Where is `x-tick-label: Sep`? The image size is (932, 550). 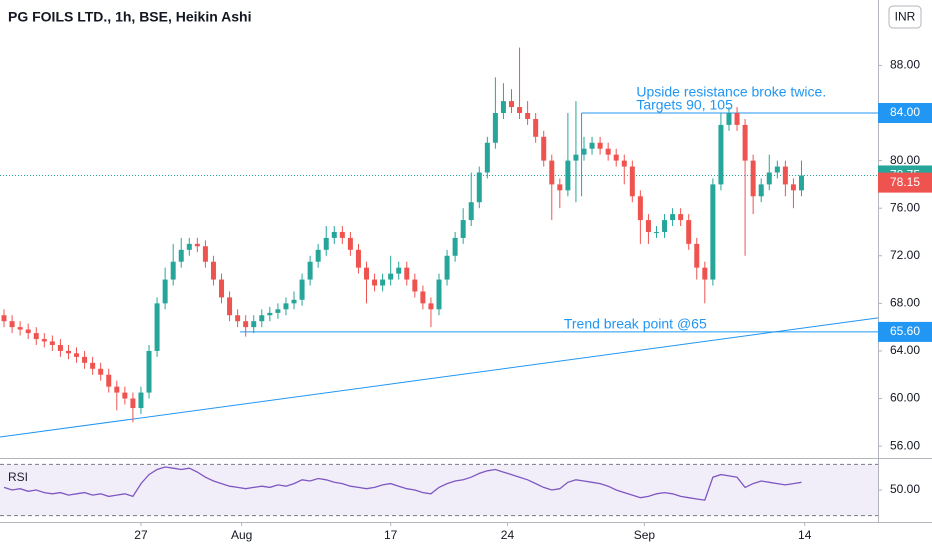
x-tick-label: Sep is located at coordinates (645, 535).